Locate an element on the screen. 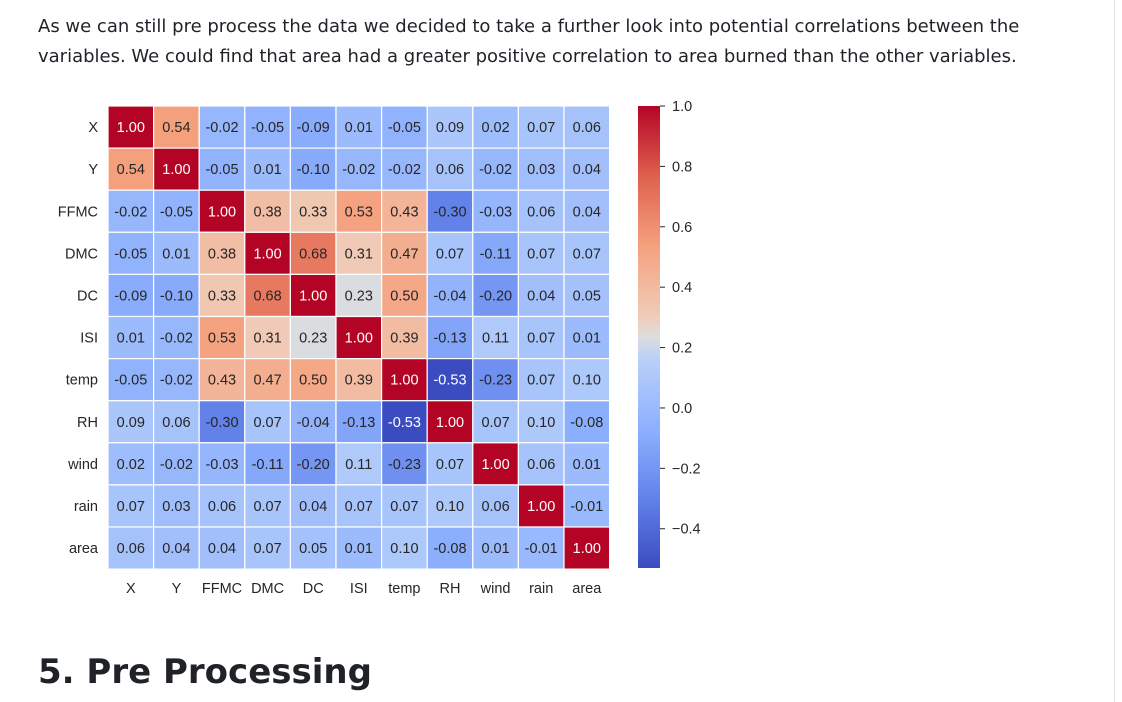 This screenshot has width=1122, height=702. column-tick-label: temp is located at coordinates (404, 589).